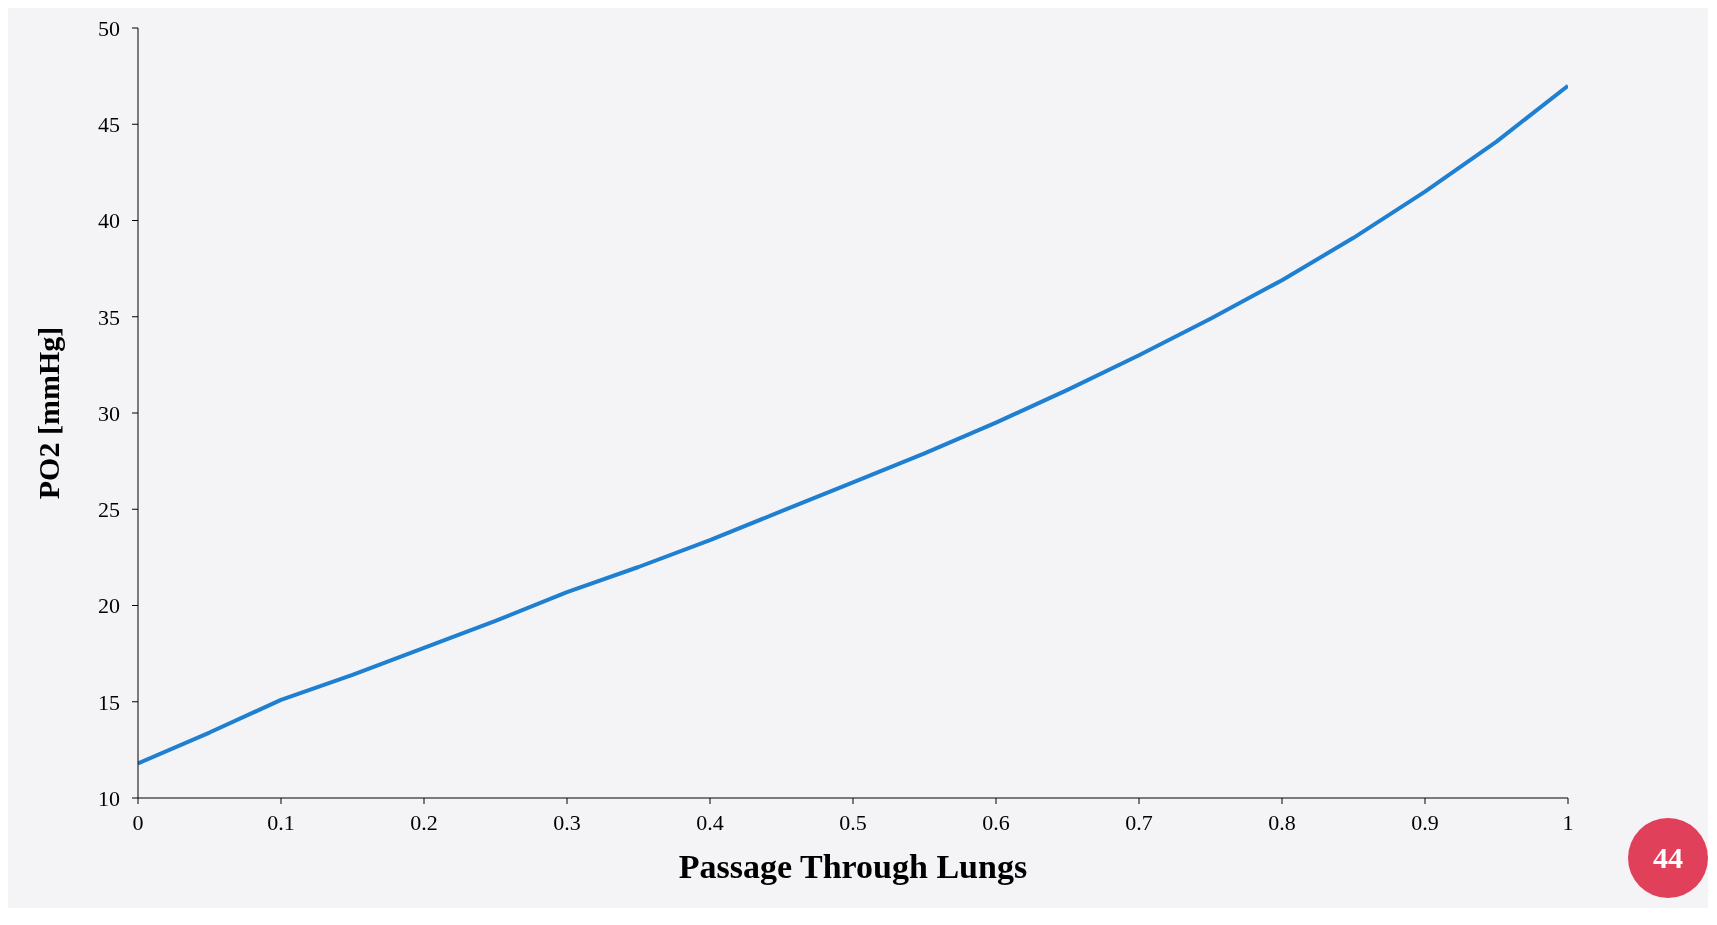 The width and height of the screenshot is (1717, 925). I want to click on x-tick-label: 0.8, so click(1282, 822).